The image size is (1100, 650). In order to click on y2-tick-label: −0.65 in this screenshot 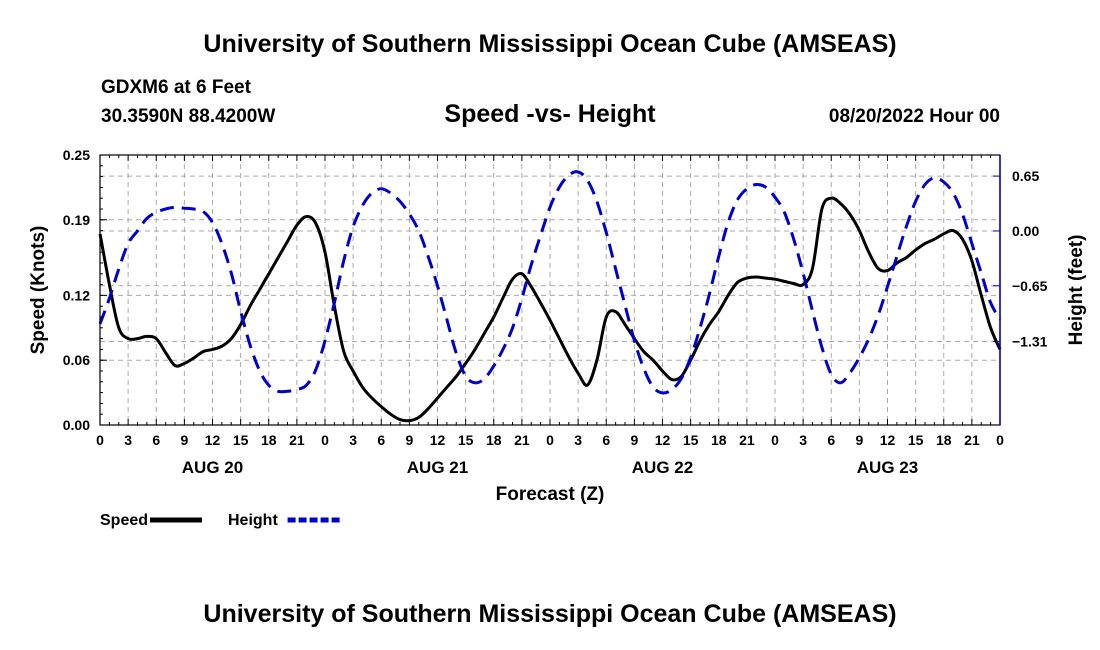, I will do `click(1030, 286)`.